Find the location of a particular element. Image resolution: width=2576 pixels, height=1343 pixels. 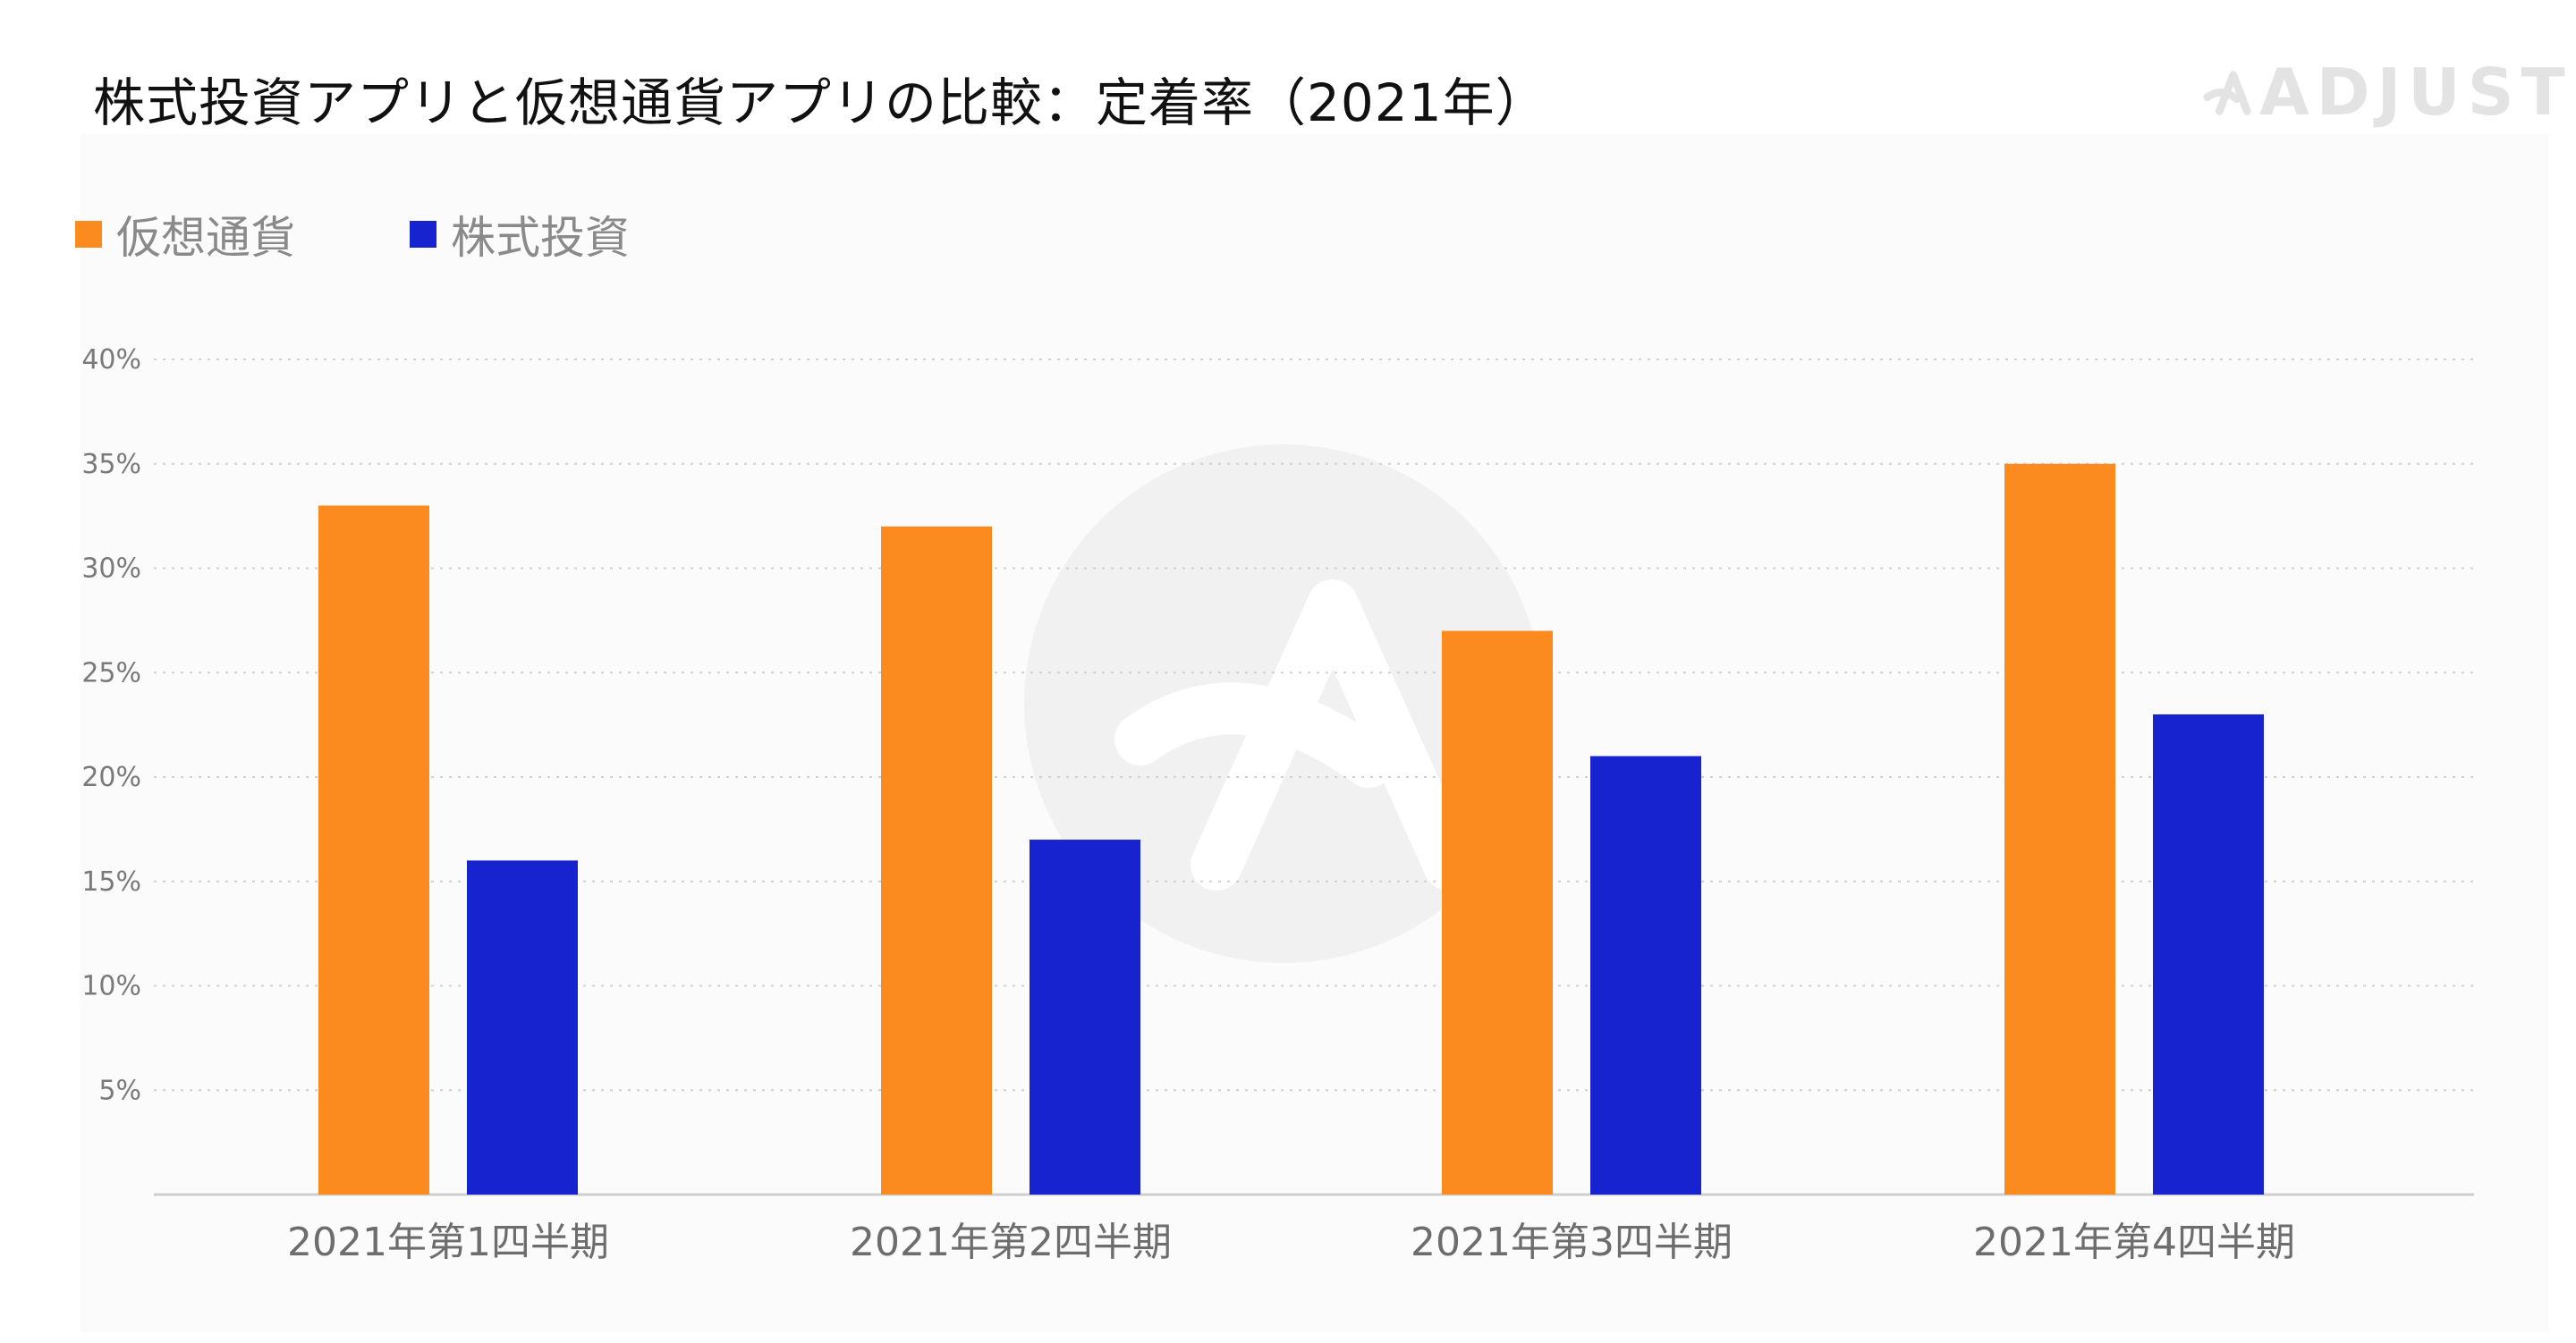

y-tick-label: 5% is located at coordinates (119, 1090).